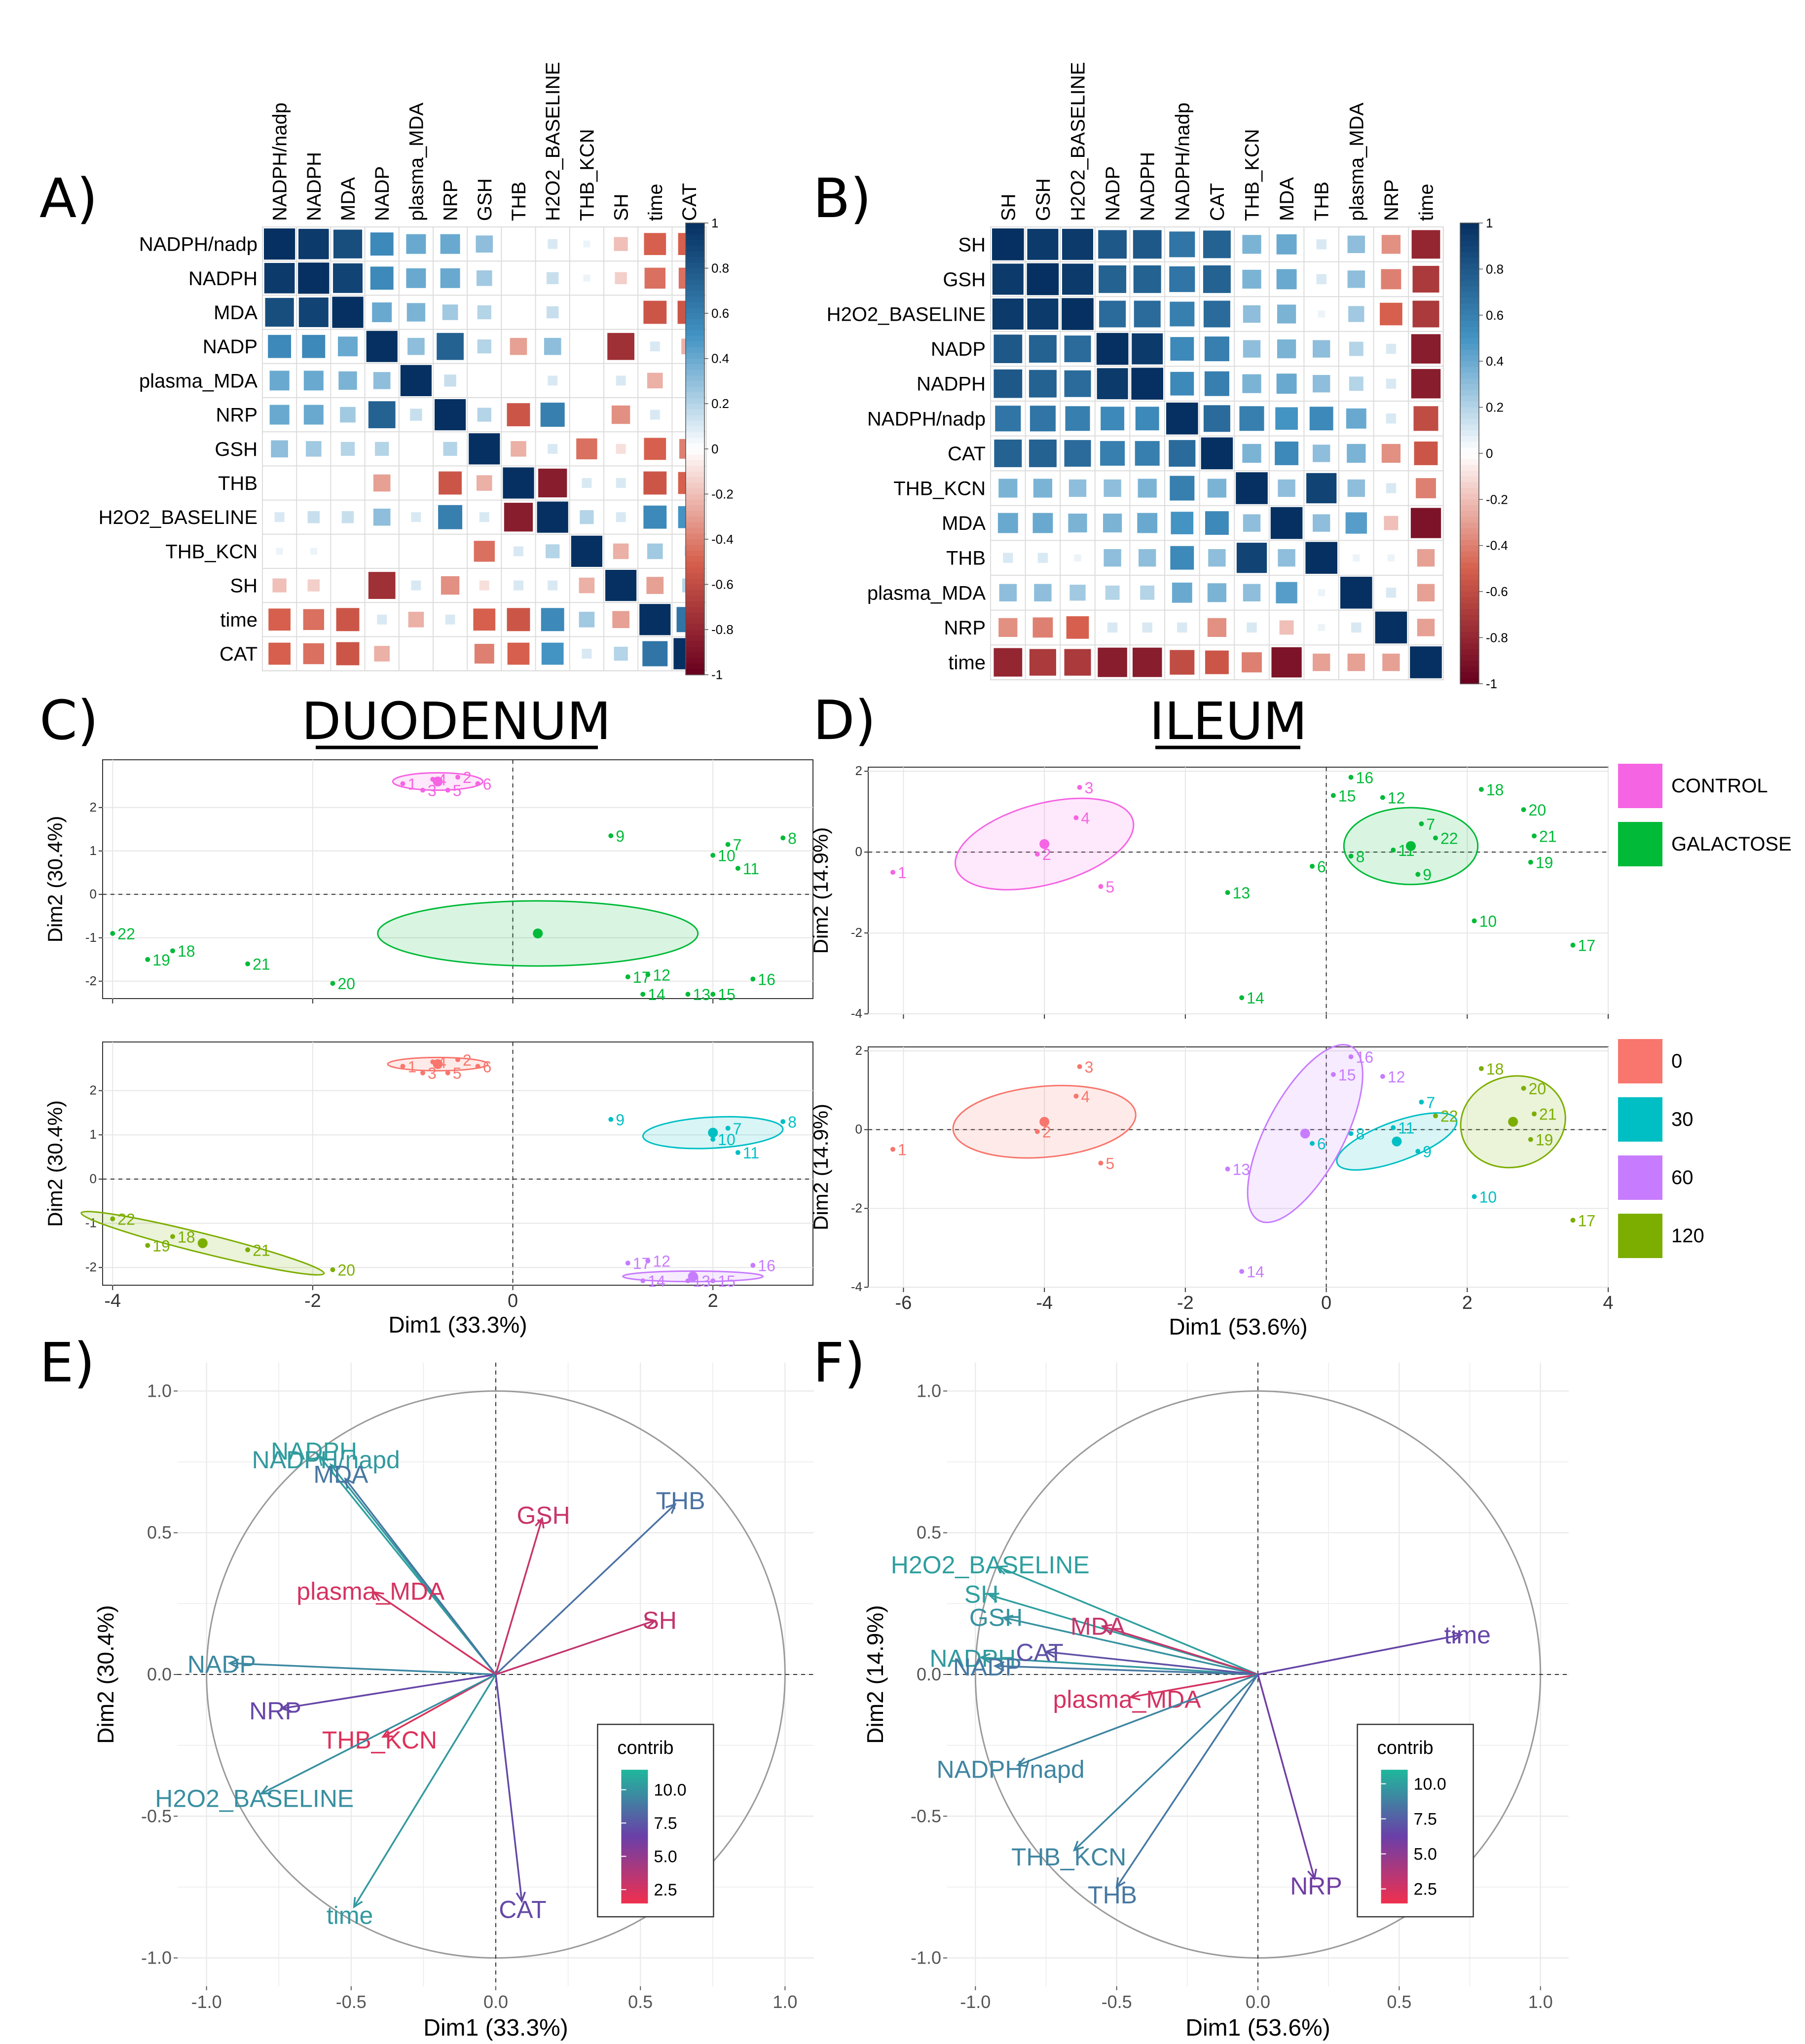 This screenshot has width=1805, height=2044. Describe the element at coordinates (967, 454) in the screenshot. I see `heatmap-row-label: CAT` at that location.